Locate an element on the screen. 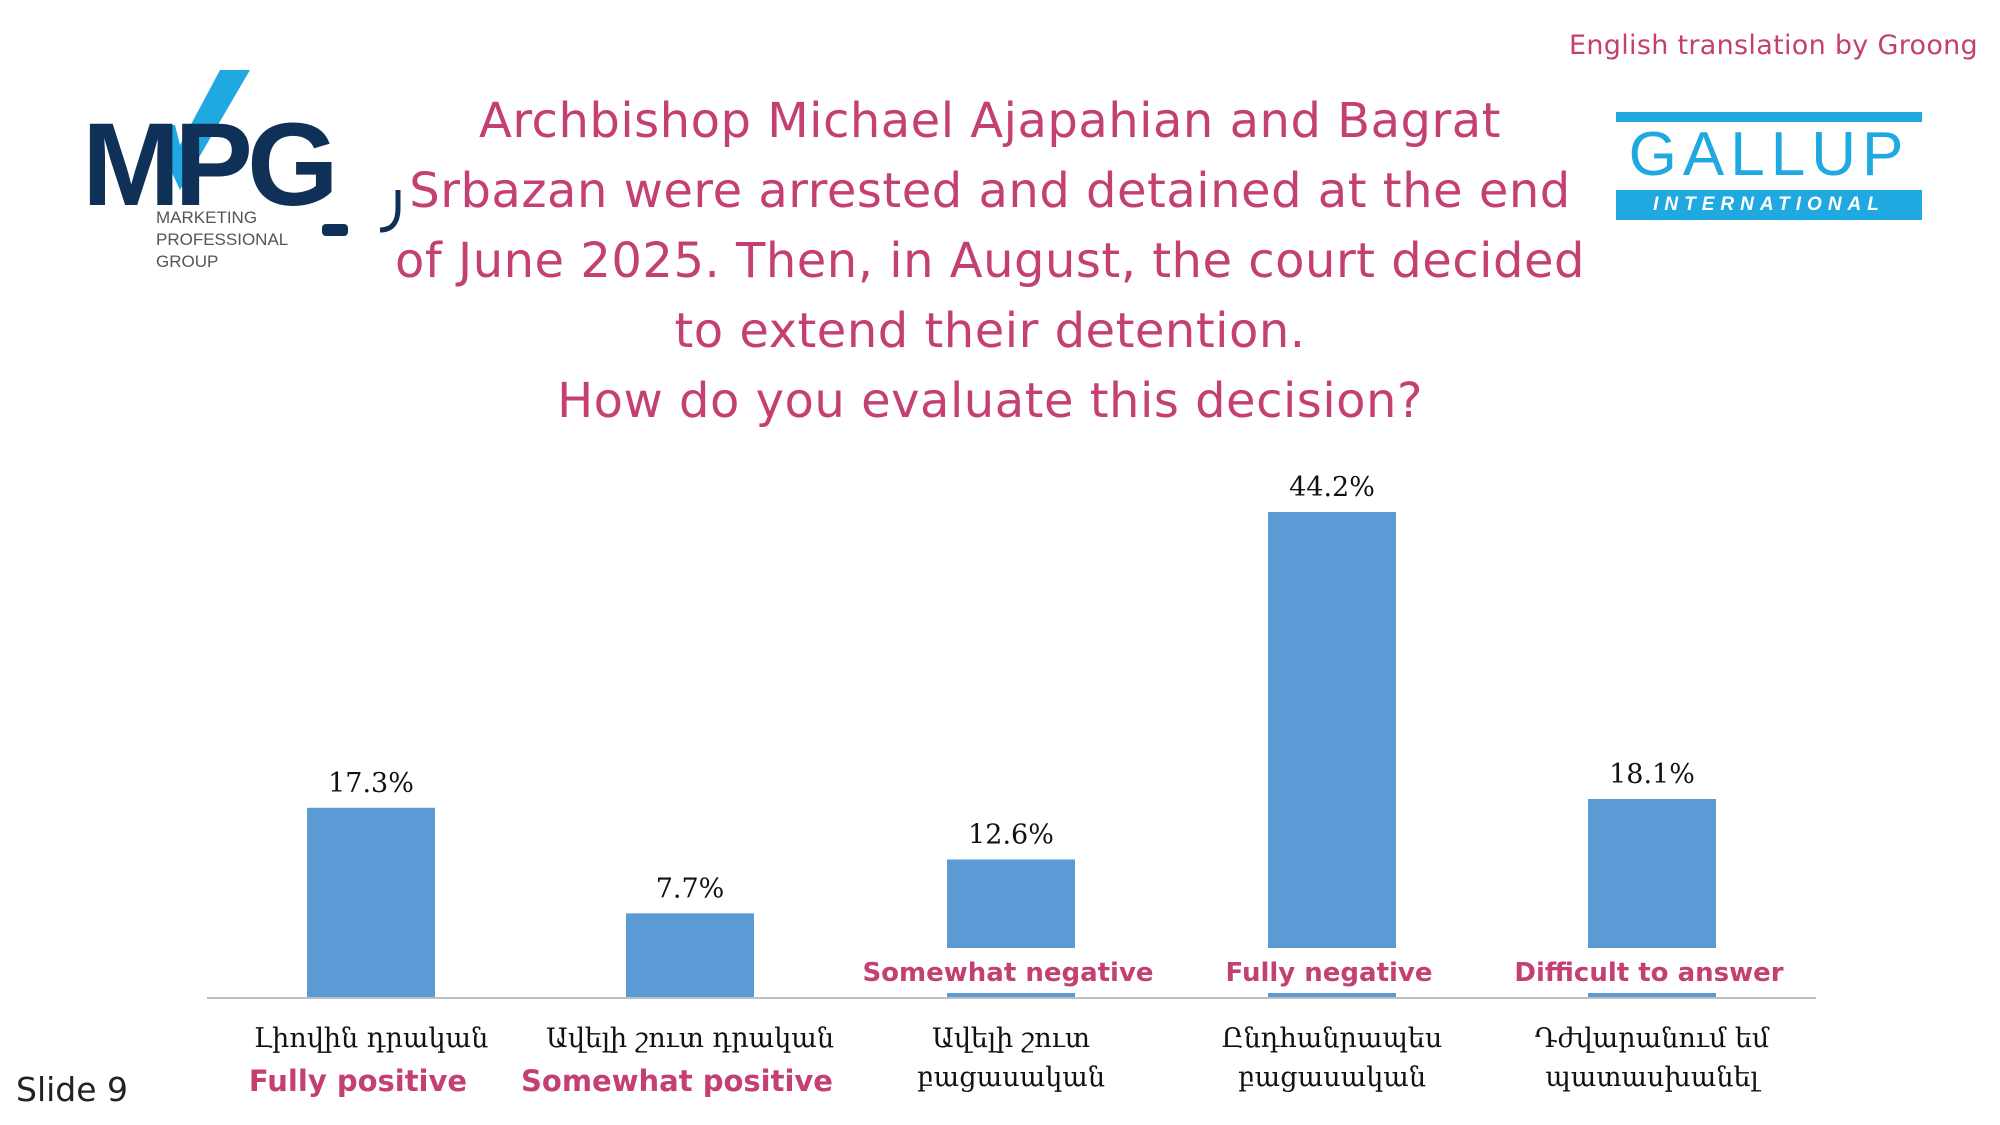  tick-label: պատասխանել is located at coordinates (1653, 1077).